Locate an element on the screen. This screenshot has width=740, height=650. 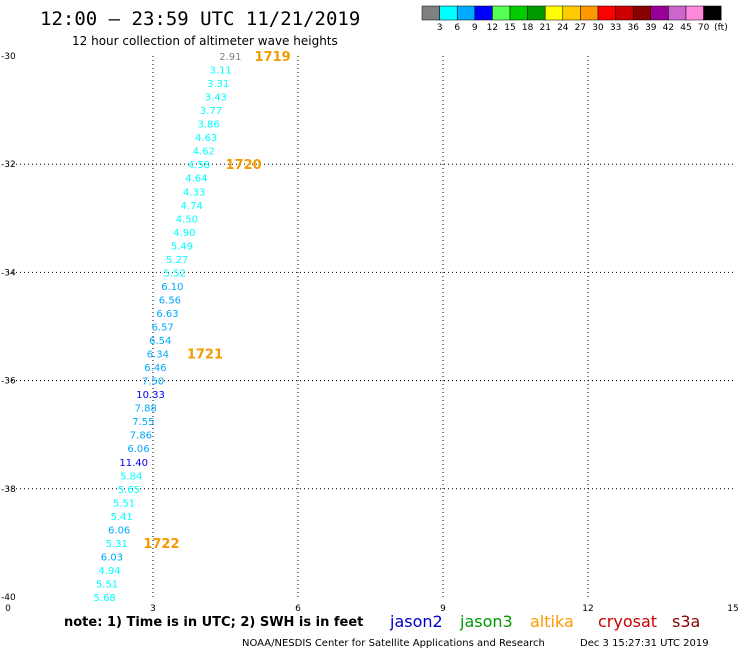
colorbar-label: 42 is located at coordinates (668, 28).